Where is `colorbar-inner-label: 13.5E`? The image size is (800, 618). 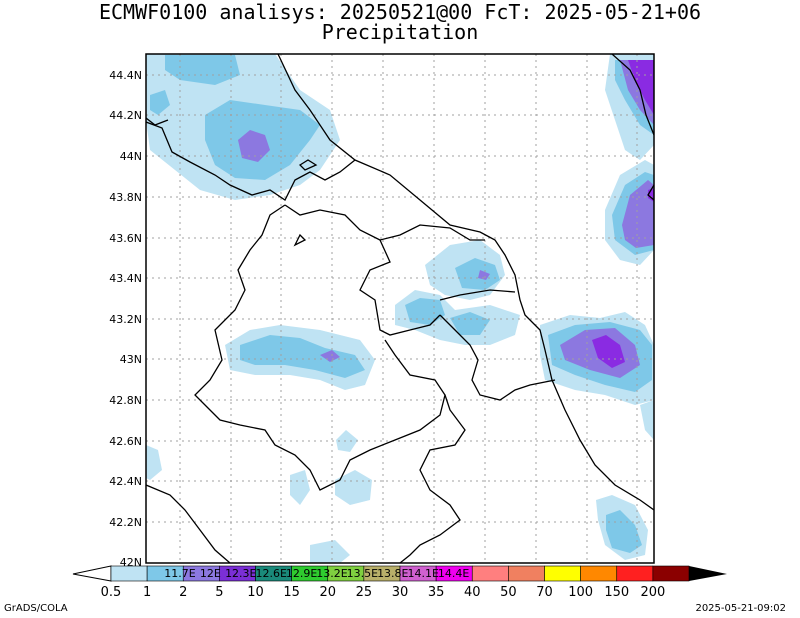 colorbar-inner-label: 13.5E is located at coordinates (362, 573).